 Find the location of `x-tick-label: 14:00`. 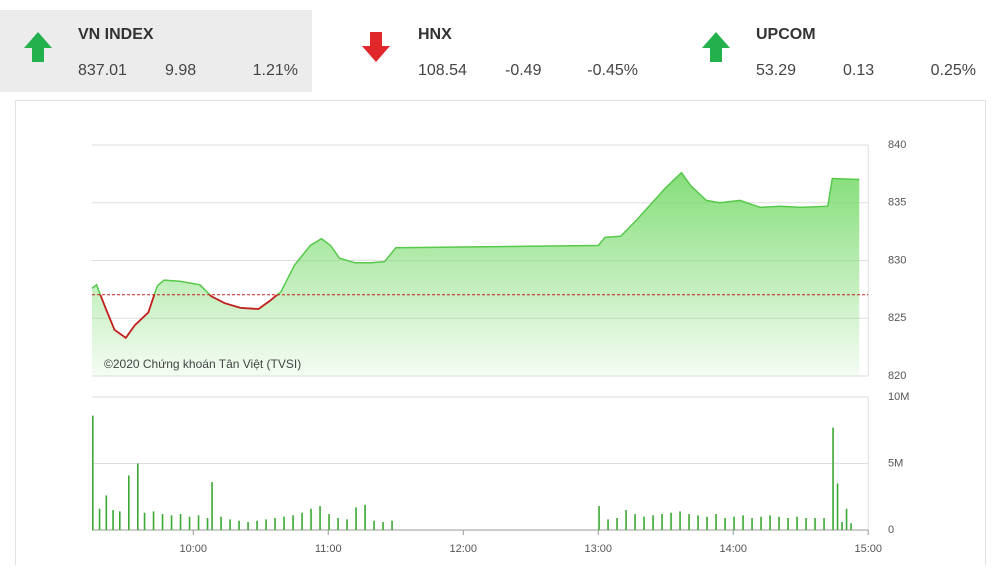

x-tick-label: 14:00 is located at coordinates (733, 549).